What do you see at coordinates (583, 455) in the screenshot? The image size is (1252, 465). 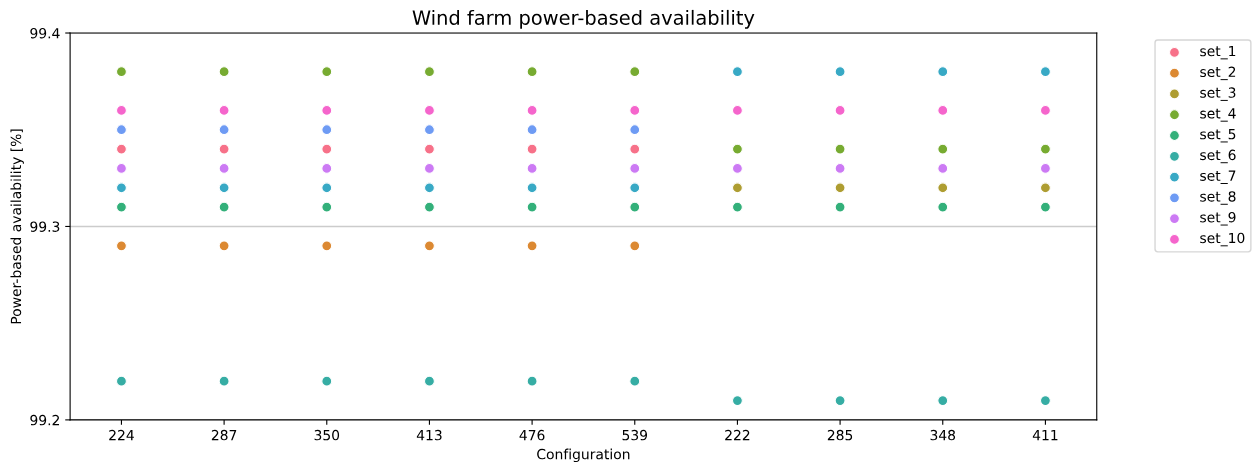 I see `x-axis-title: Configuration` at bounding box center [583, 455].